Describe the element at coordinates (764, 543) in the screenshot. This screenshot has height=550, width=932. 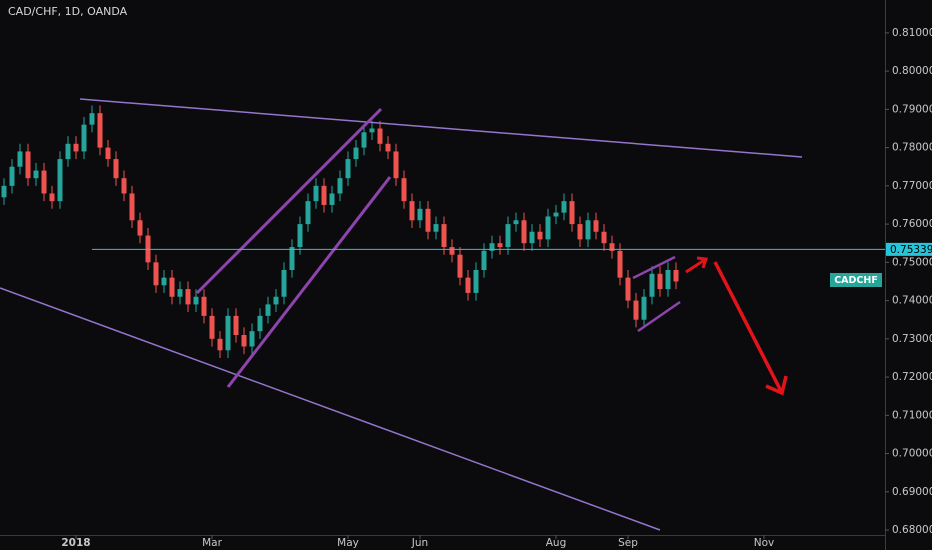
I see `x-tick-label: Nov` at that location.